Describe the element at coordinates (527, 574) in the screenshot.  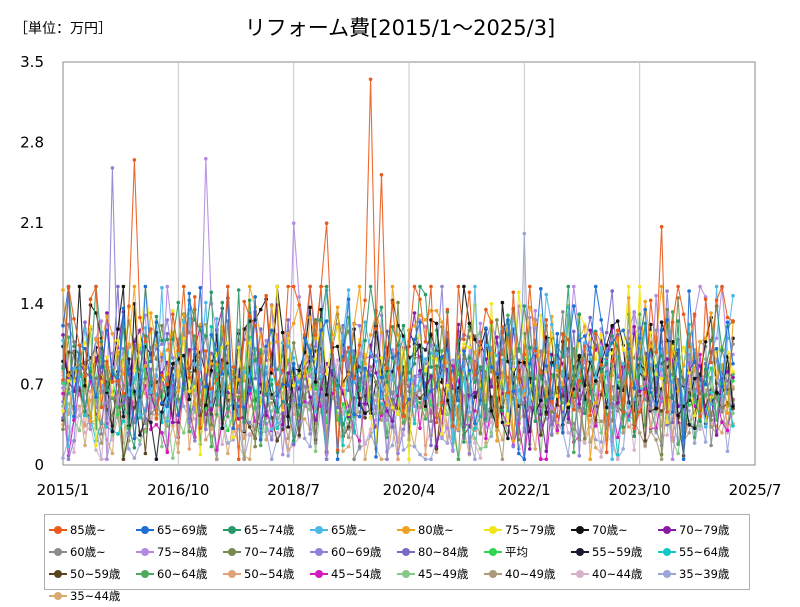
I see `legend-item: 40~49歳` at that location.